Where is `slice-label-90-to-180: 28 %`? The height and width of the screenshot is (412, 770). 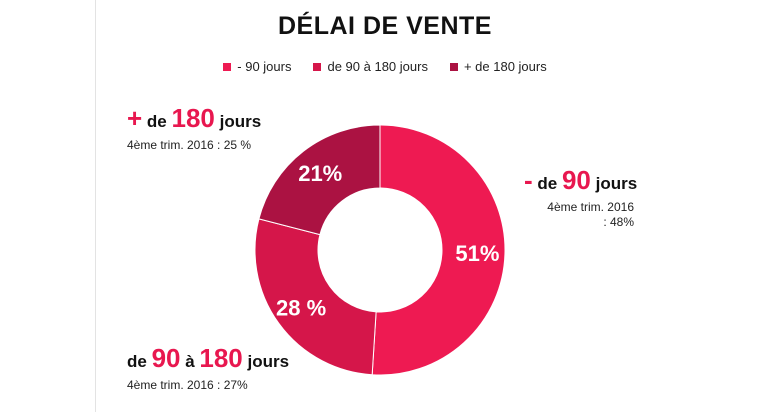 slice-label-90-to-180: 28 % is located at coordinates (301, 307).